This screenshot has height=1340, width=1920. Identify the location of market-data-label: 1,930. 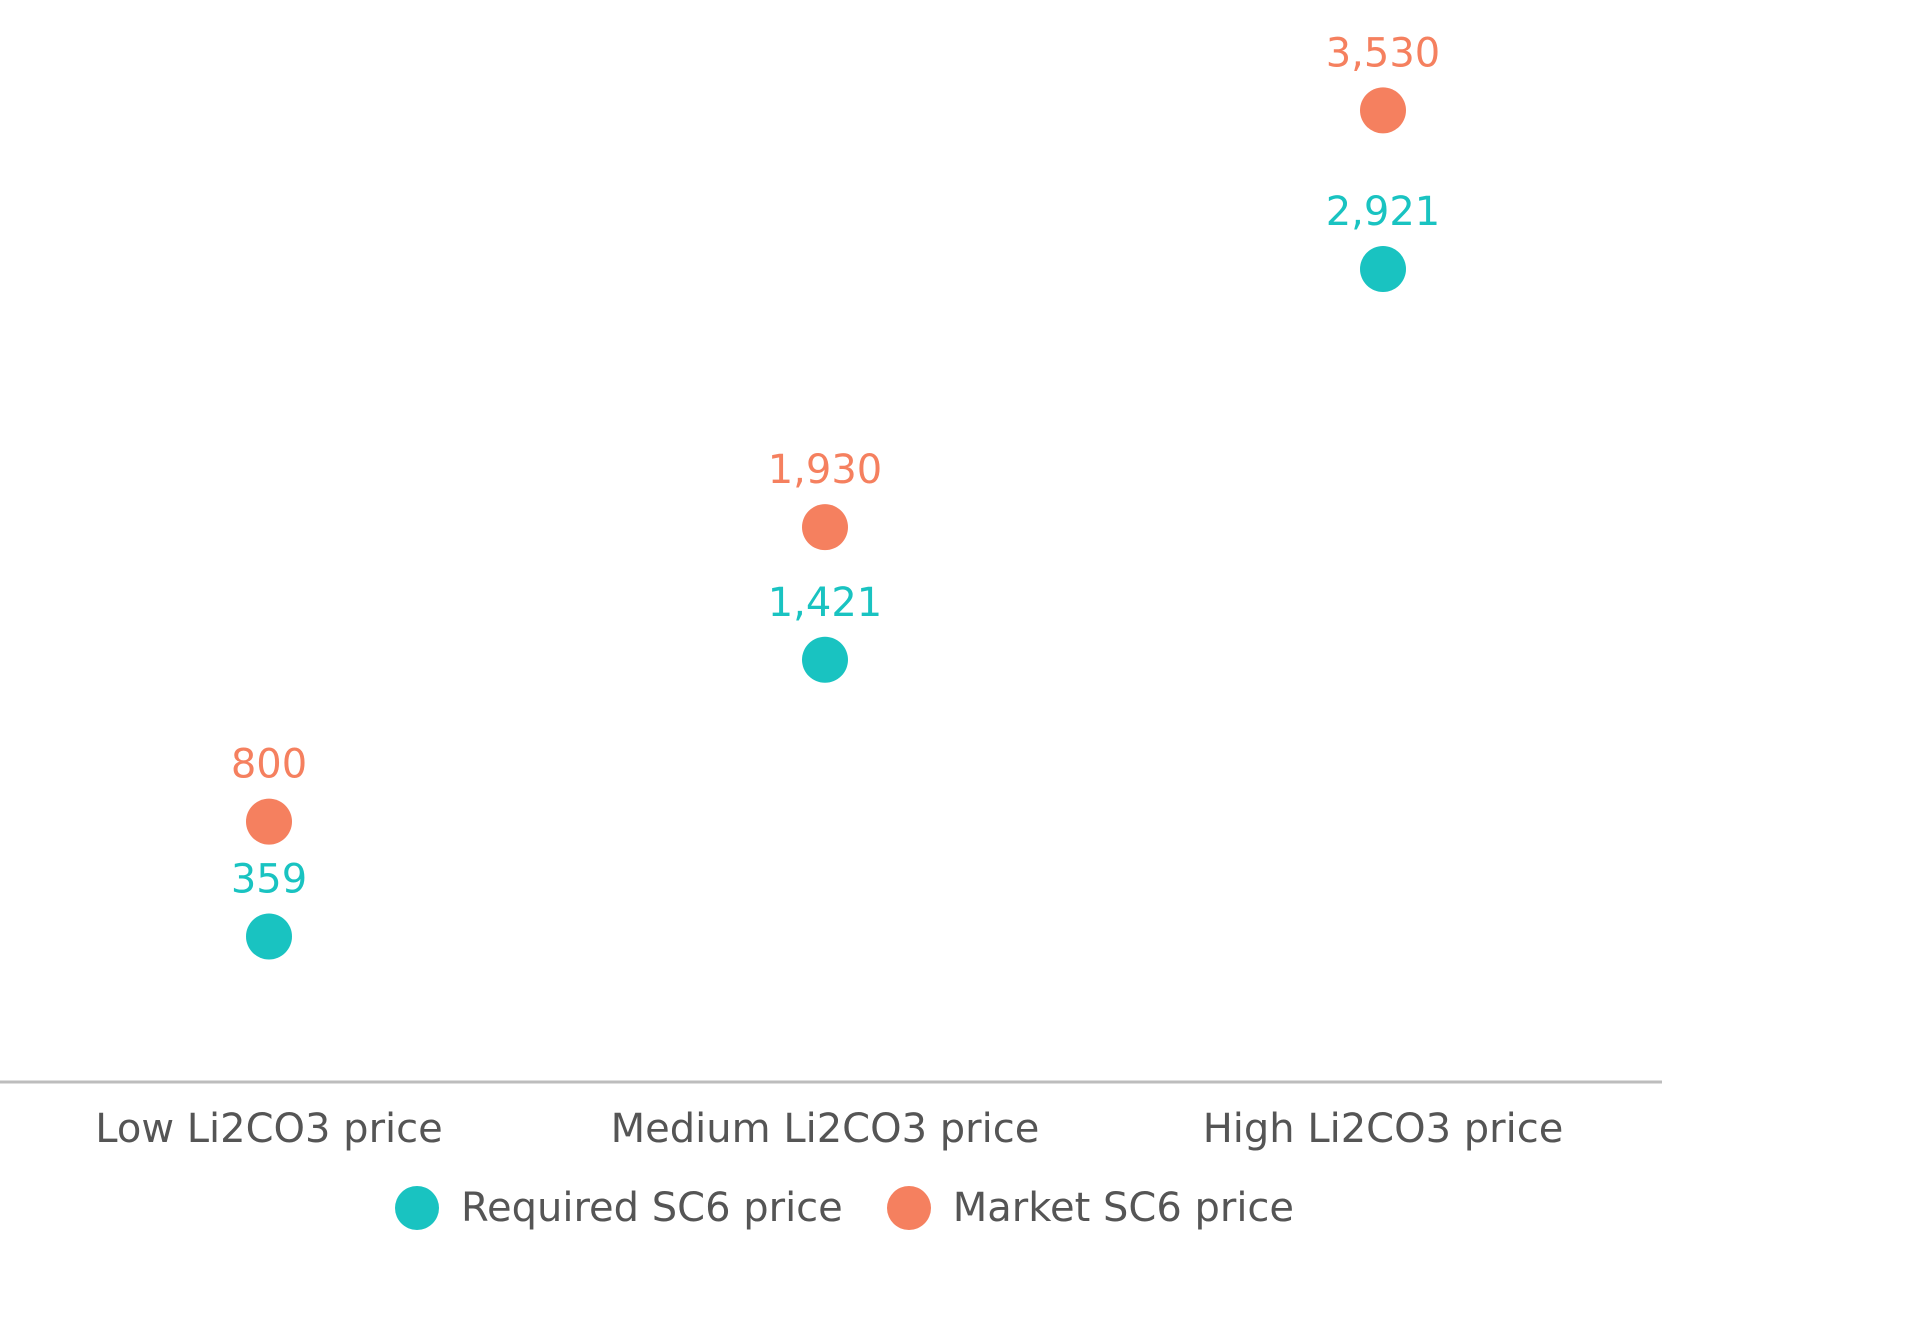
(825, 470).